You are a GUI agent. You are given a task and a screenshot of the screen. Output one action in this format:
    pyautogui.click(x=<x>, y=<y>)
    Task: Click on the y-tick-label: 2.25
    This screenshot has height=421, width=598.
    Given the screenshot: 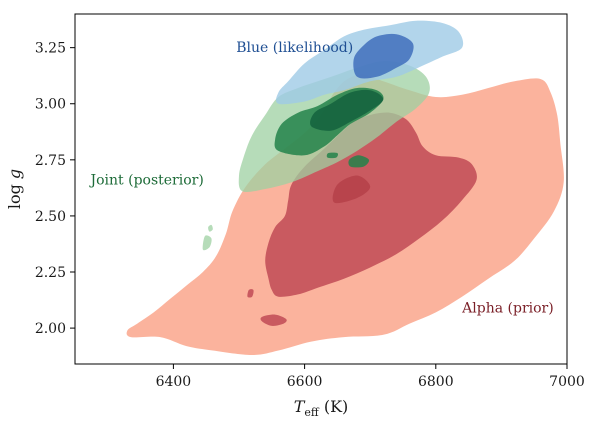 What is the action you would take?
    pyautogui.click(x=50, y=273)
    